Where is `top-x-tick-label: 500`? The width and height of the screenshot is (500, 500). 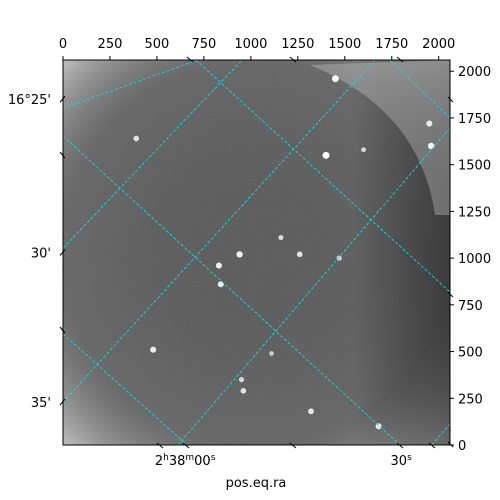
top-x-tick-label: 500 is located at coordinates (157, 44).